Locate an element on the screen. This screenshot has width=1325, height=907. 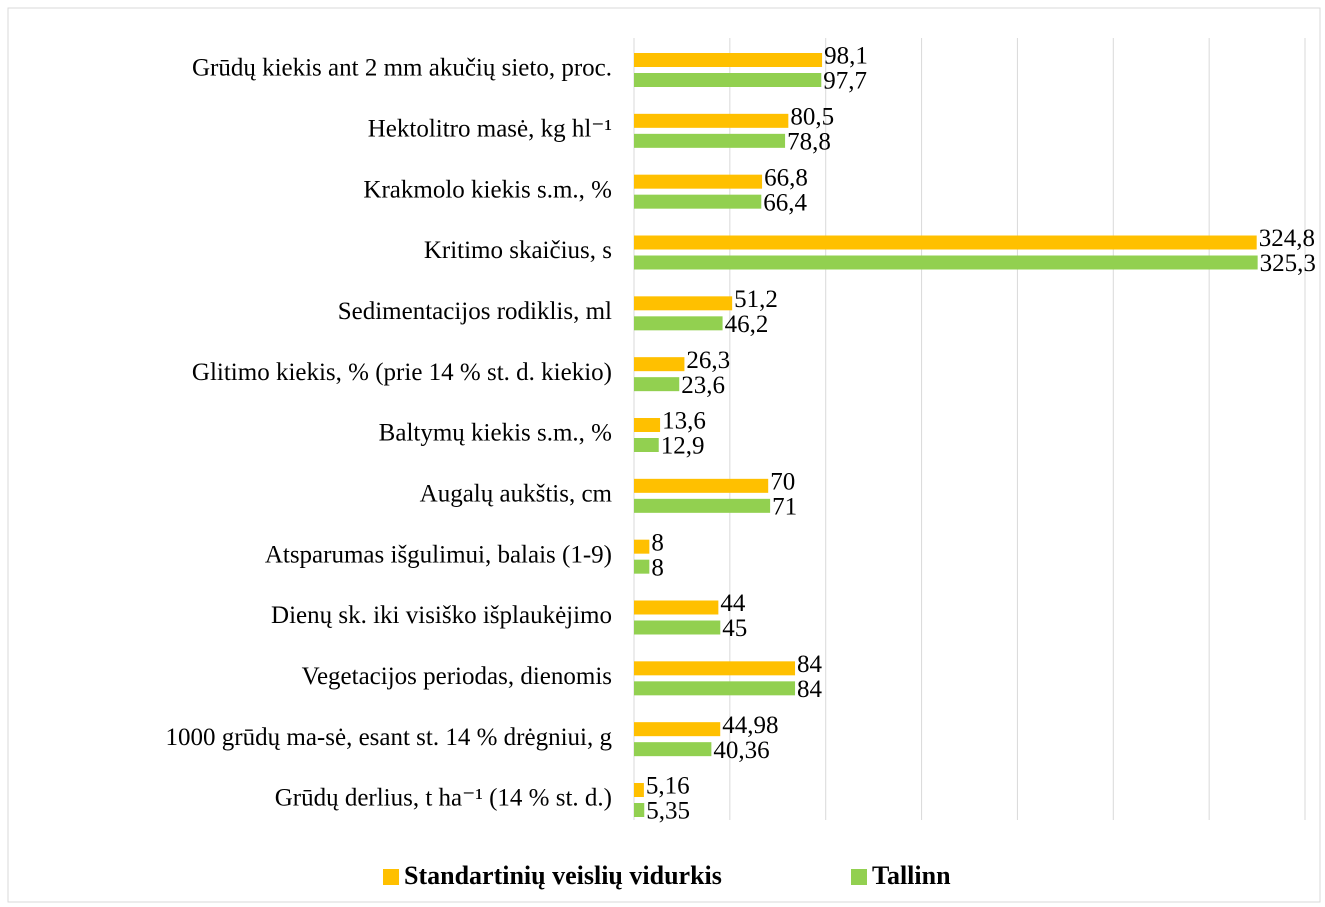
data-label: 51,2 is located at coordinates (756, 299).